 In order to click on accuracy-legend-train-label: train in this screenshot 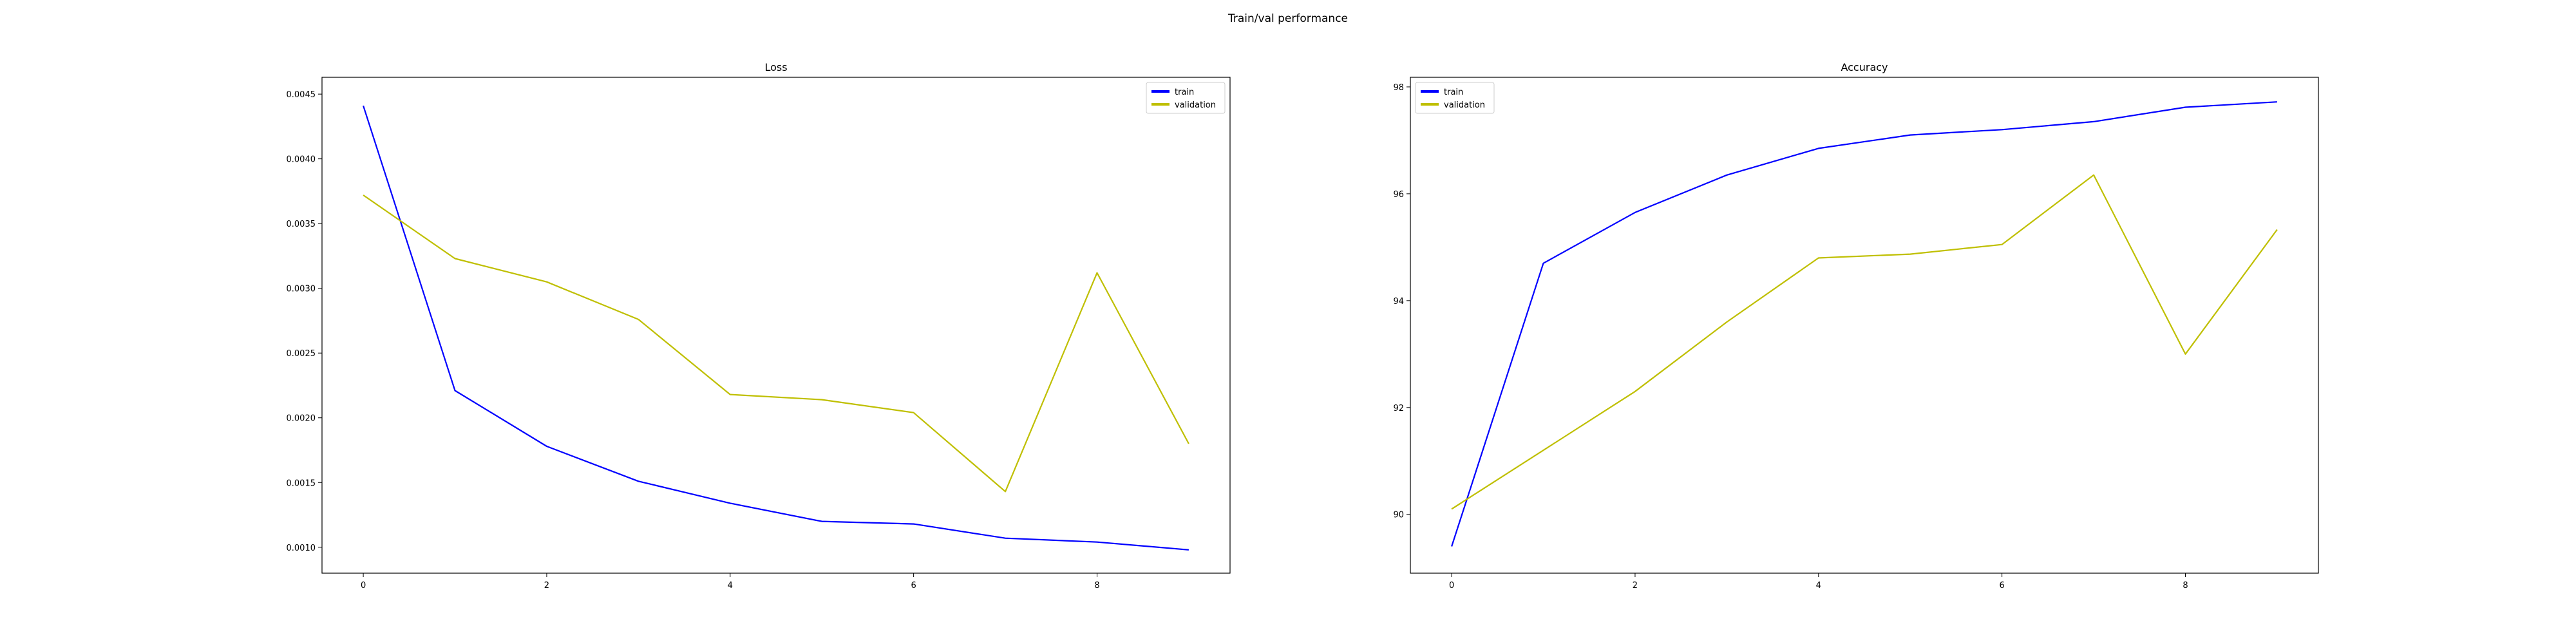, I will do `click(1453, 92)`.